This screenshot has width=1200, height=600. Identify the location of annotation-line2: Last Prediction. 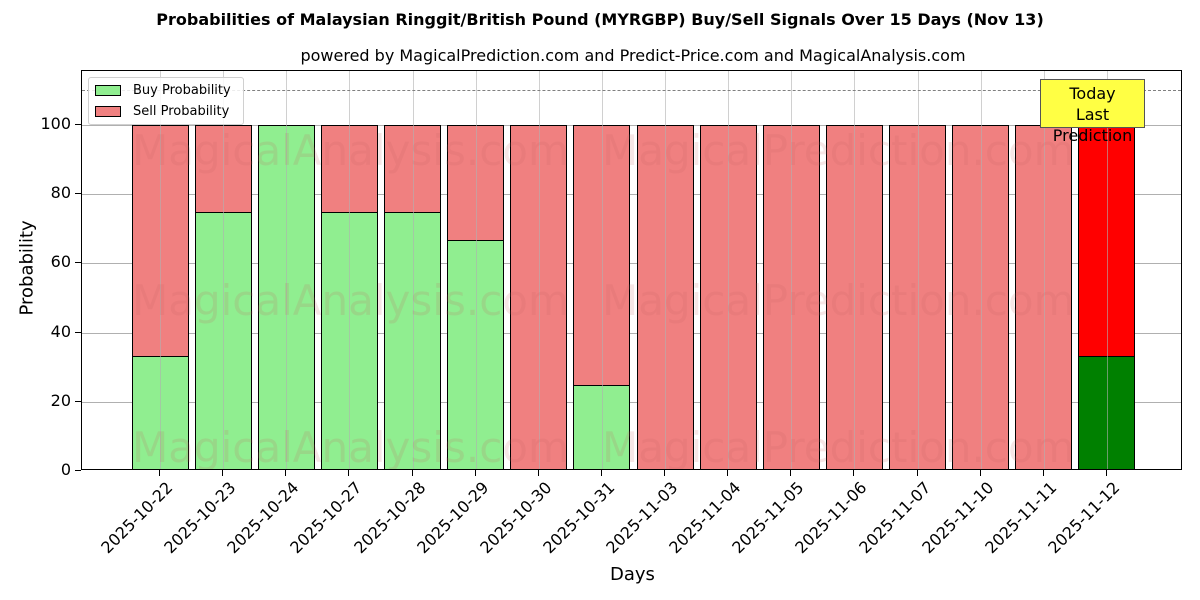
(1092, 125).